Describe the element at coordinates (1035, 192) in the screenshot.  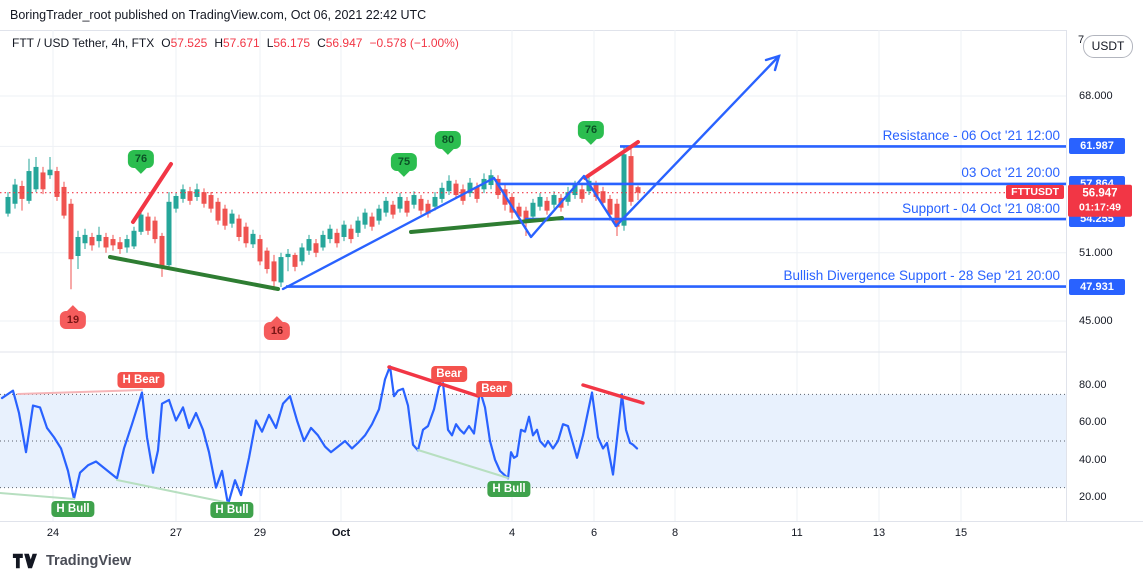
I see `symbol-tag: FTTUSDT` at that location.